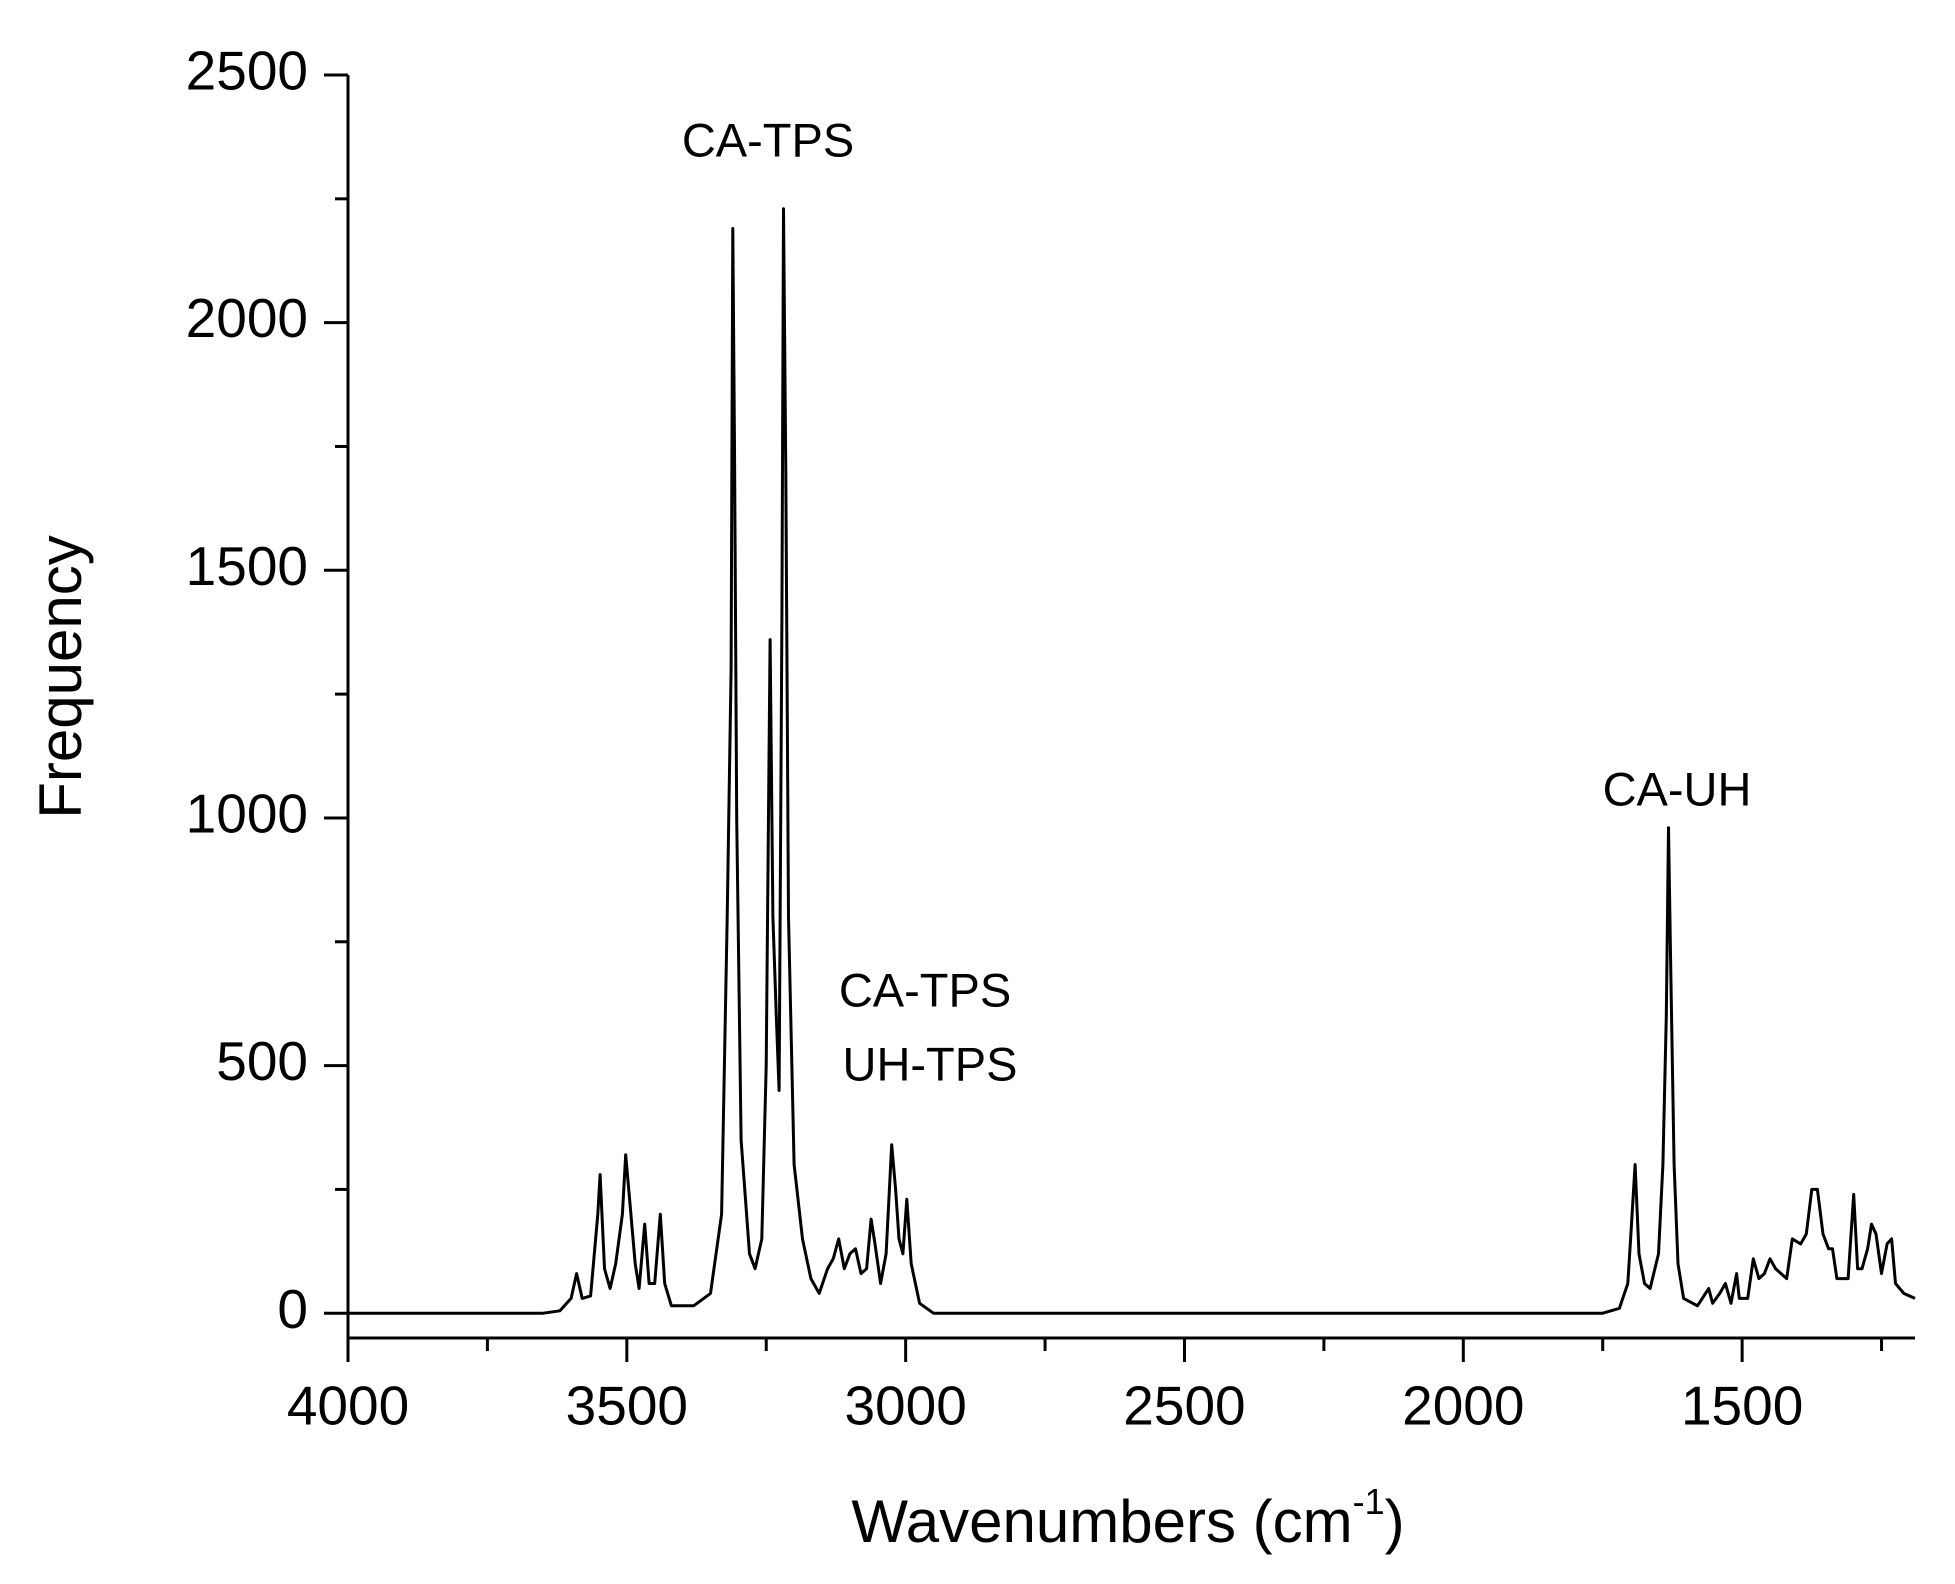  What do you see at coordinates (247, 813) in the screenshot?
I see `y-tick-label: 1000` at bounding box center [247, 813].